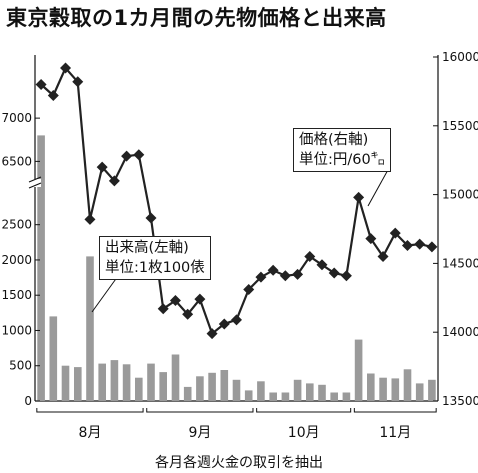 The height and width of the screenshot is (473, 478). I want to click on axis-break-lines, so click(35, 182).